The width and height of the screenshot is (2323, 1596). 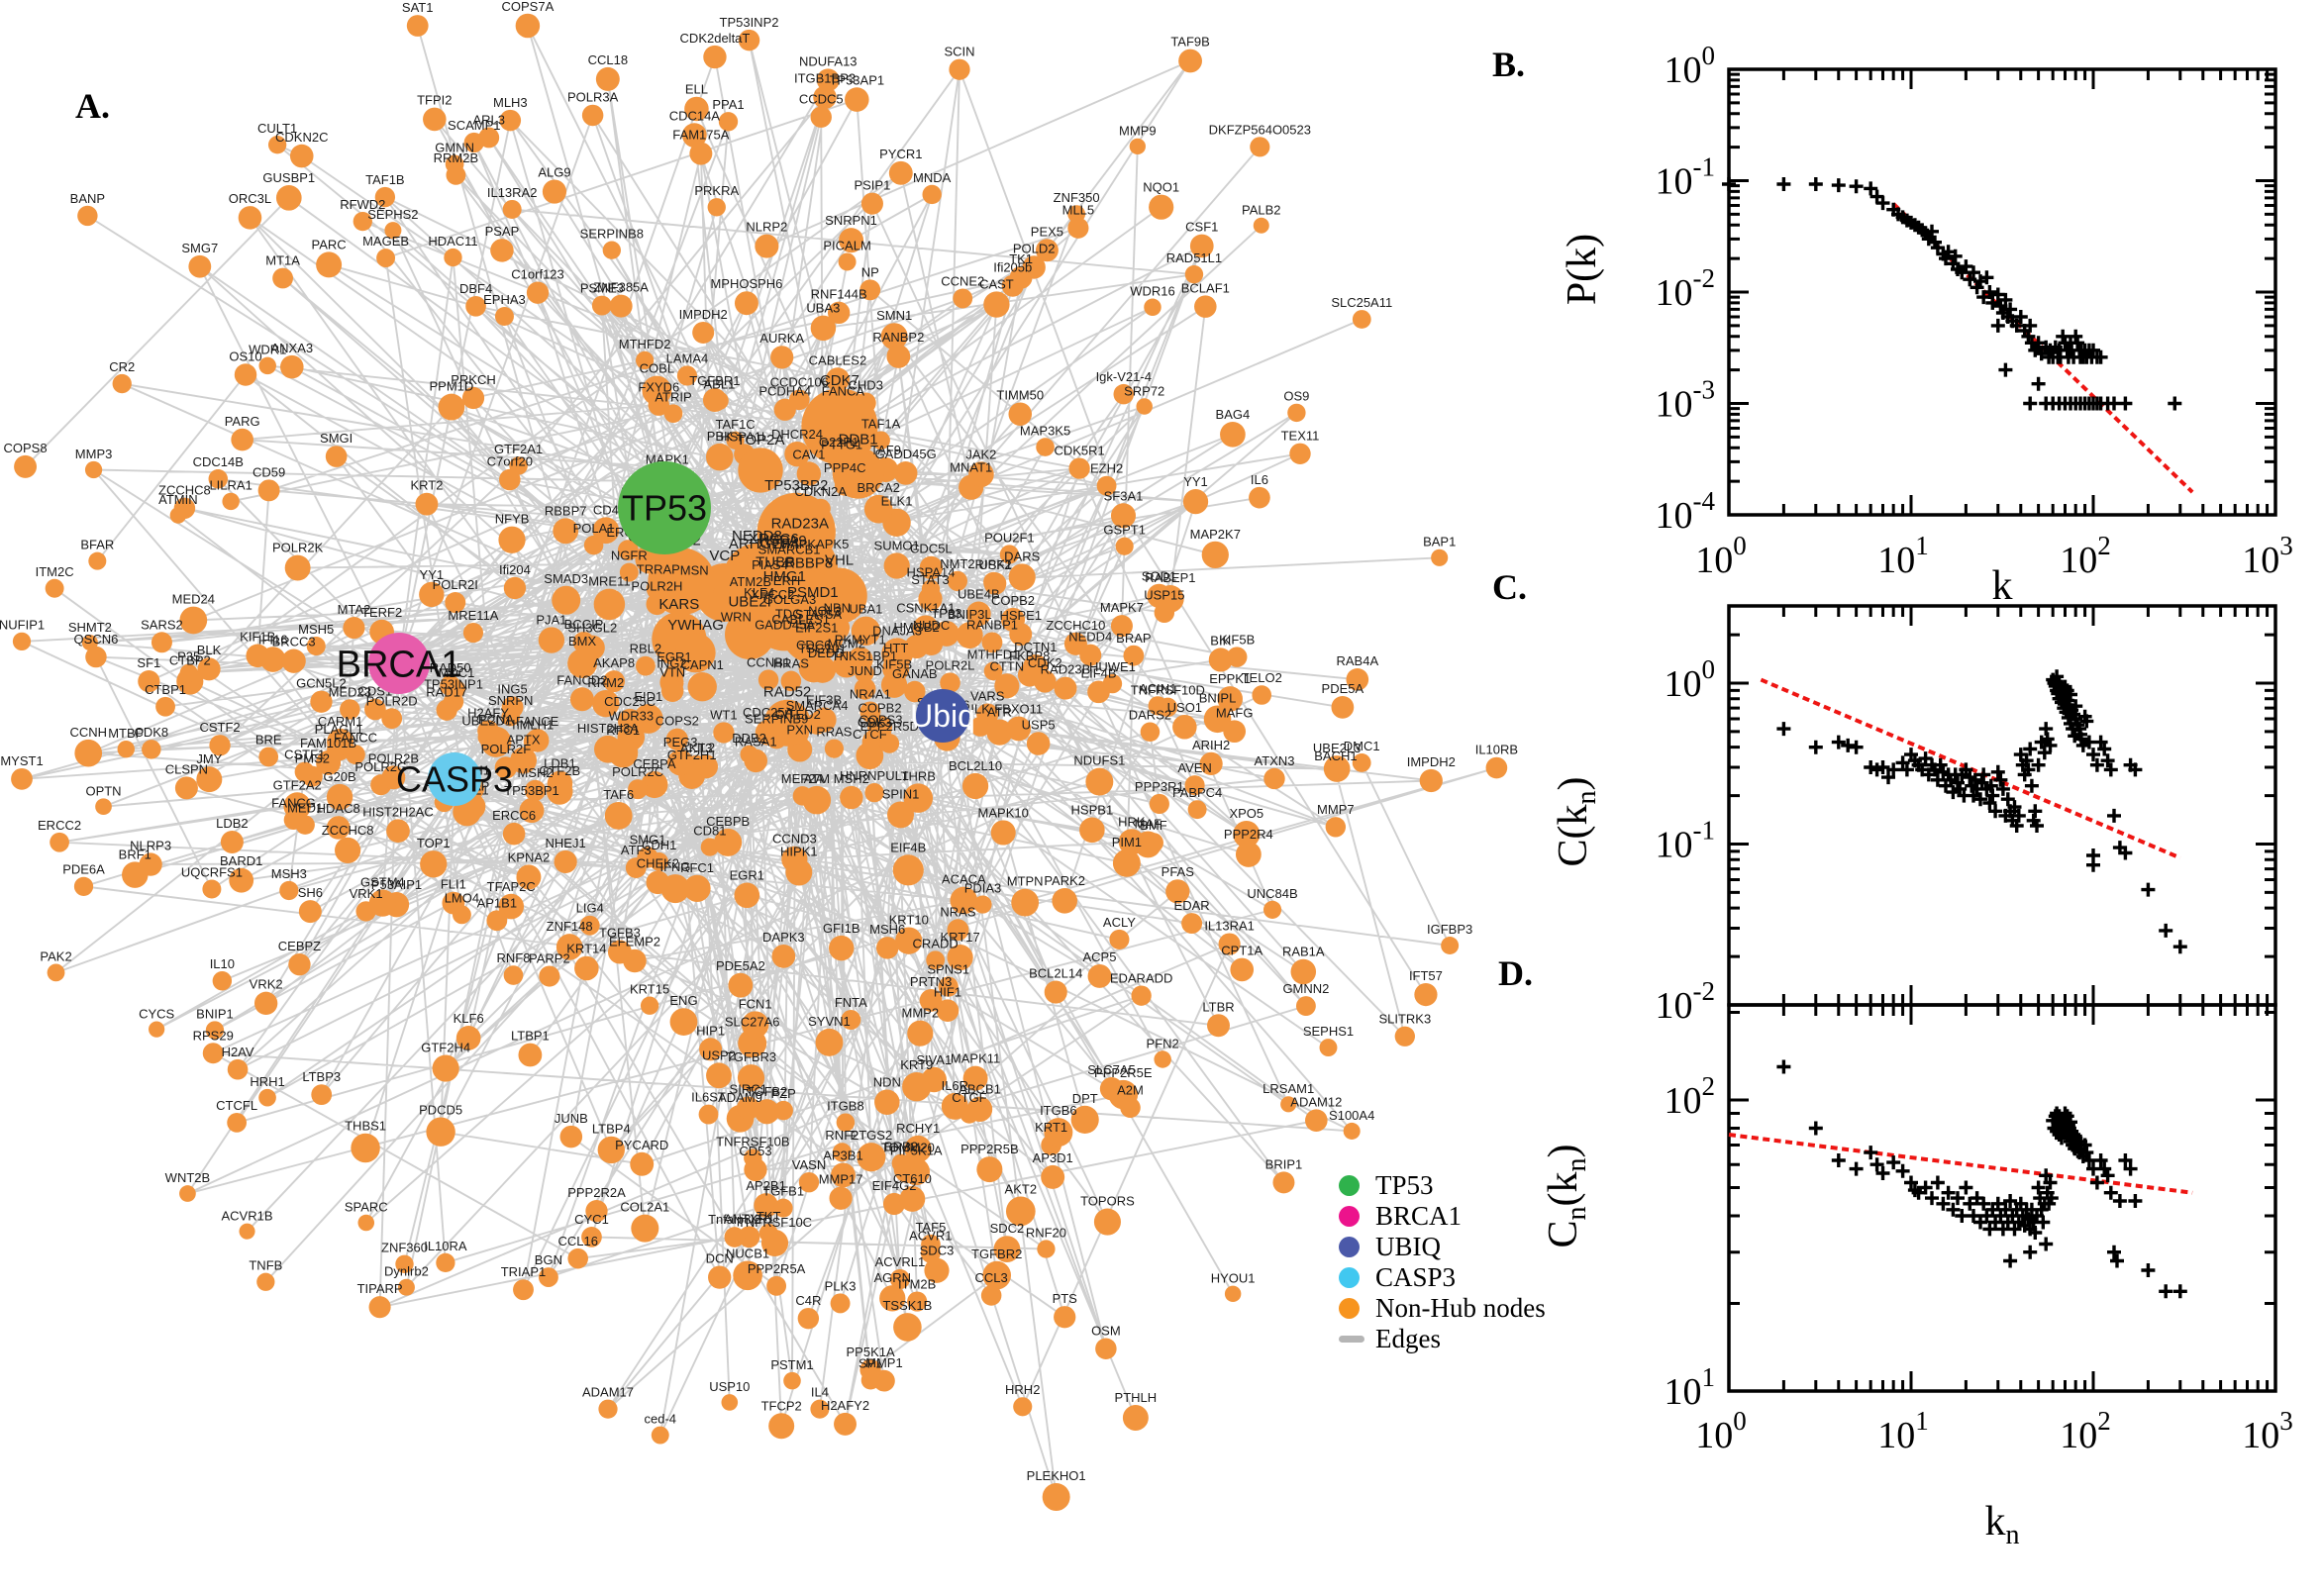 I want to click on network-node-label: COPS2, so click(x=677, y=721).